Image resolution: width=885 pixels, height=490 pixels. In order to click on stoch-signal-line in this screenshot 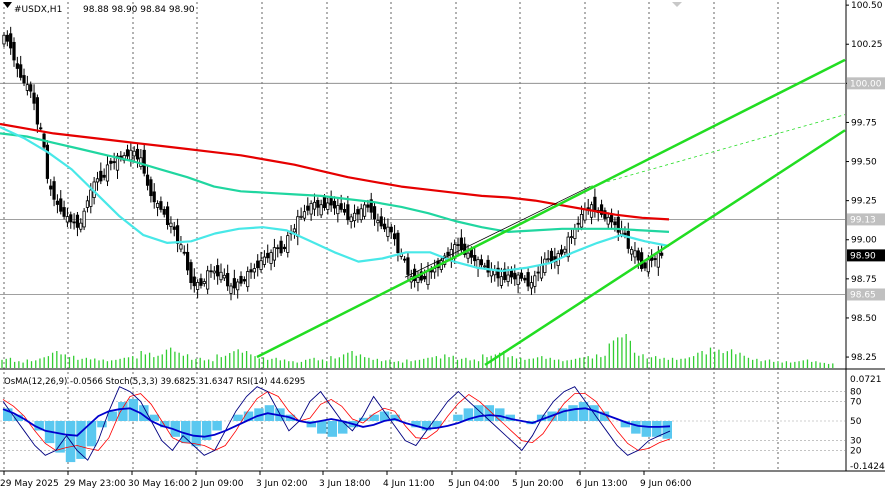, I will do `click(336, 421)`.